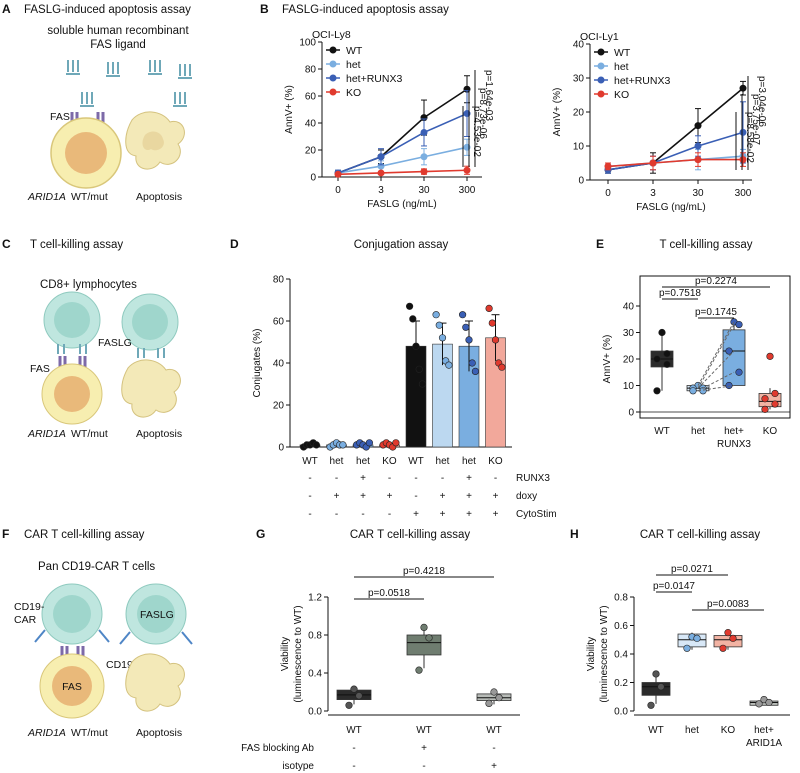  I want to click on box, so click(656, 689).